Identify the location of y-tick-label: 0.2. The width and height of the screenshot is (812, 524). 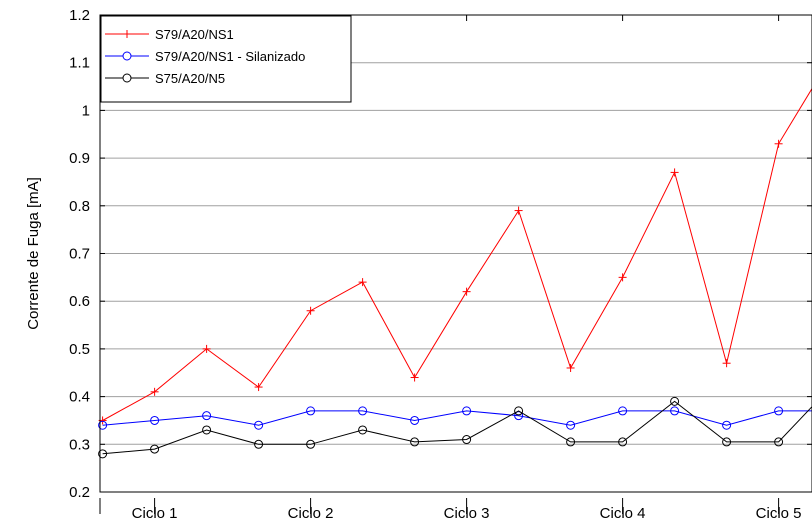
(79, 492).